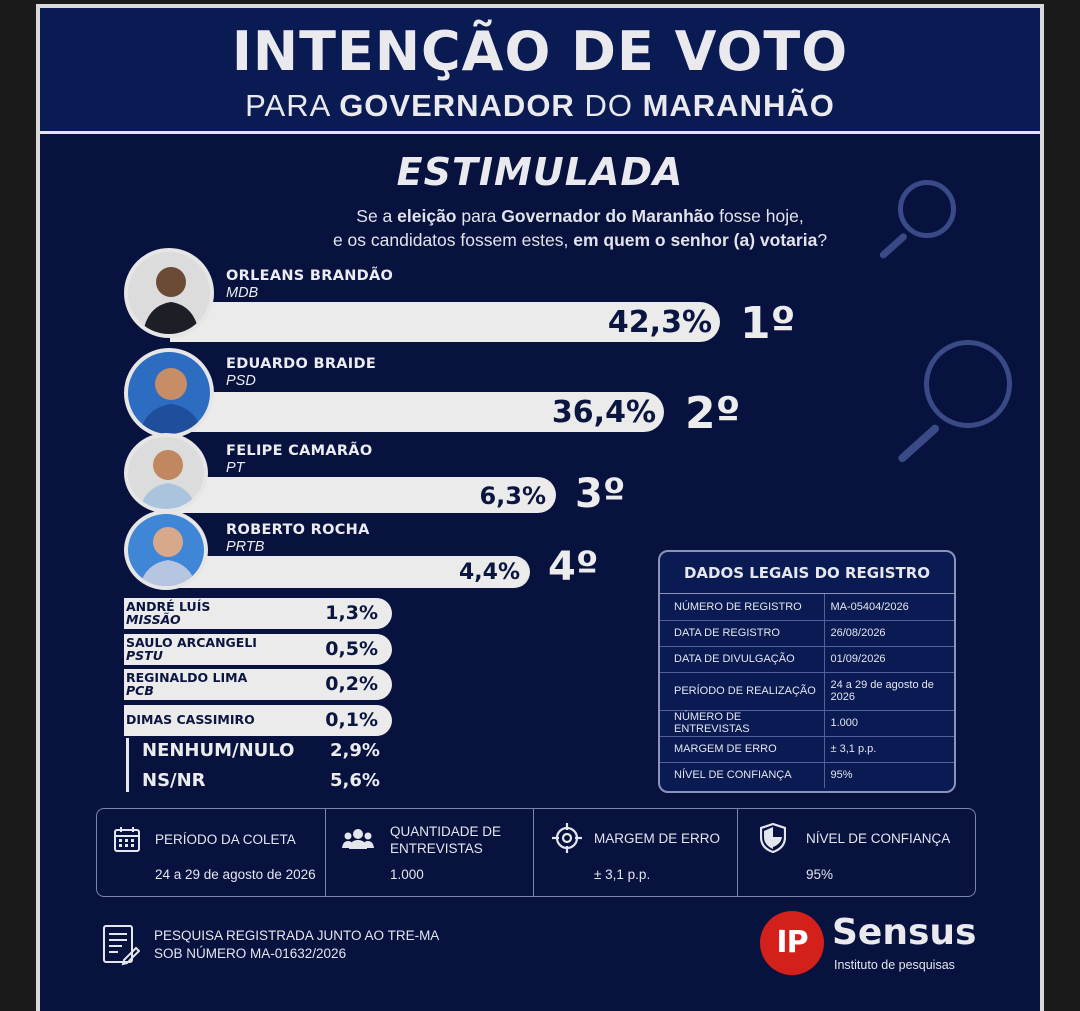 The image size is (1080, 1011). I want to click on option-label: NENHUM/NULO, so click(218, 750).